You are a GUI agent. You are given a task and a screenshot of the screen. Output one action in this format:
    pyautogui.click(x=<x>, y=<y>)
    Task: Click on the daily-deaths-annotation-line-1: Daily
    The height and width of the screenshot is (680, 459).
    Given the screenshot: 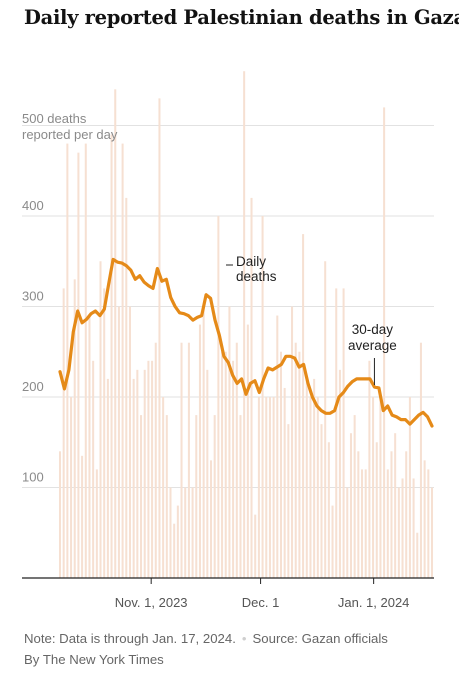 What is the action you would take?
    pyautogui.click(x=251, y=261)
    